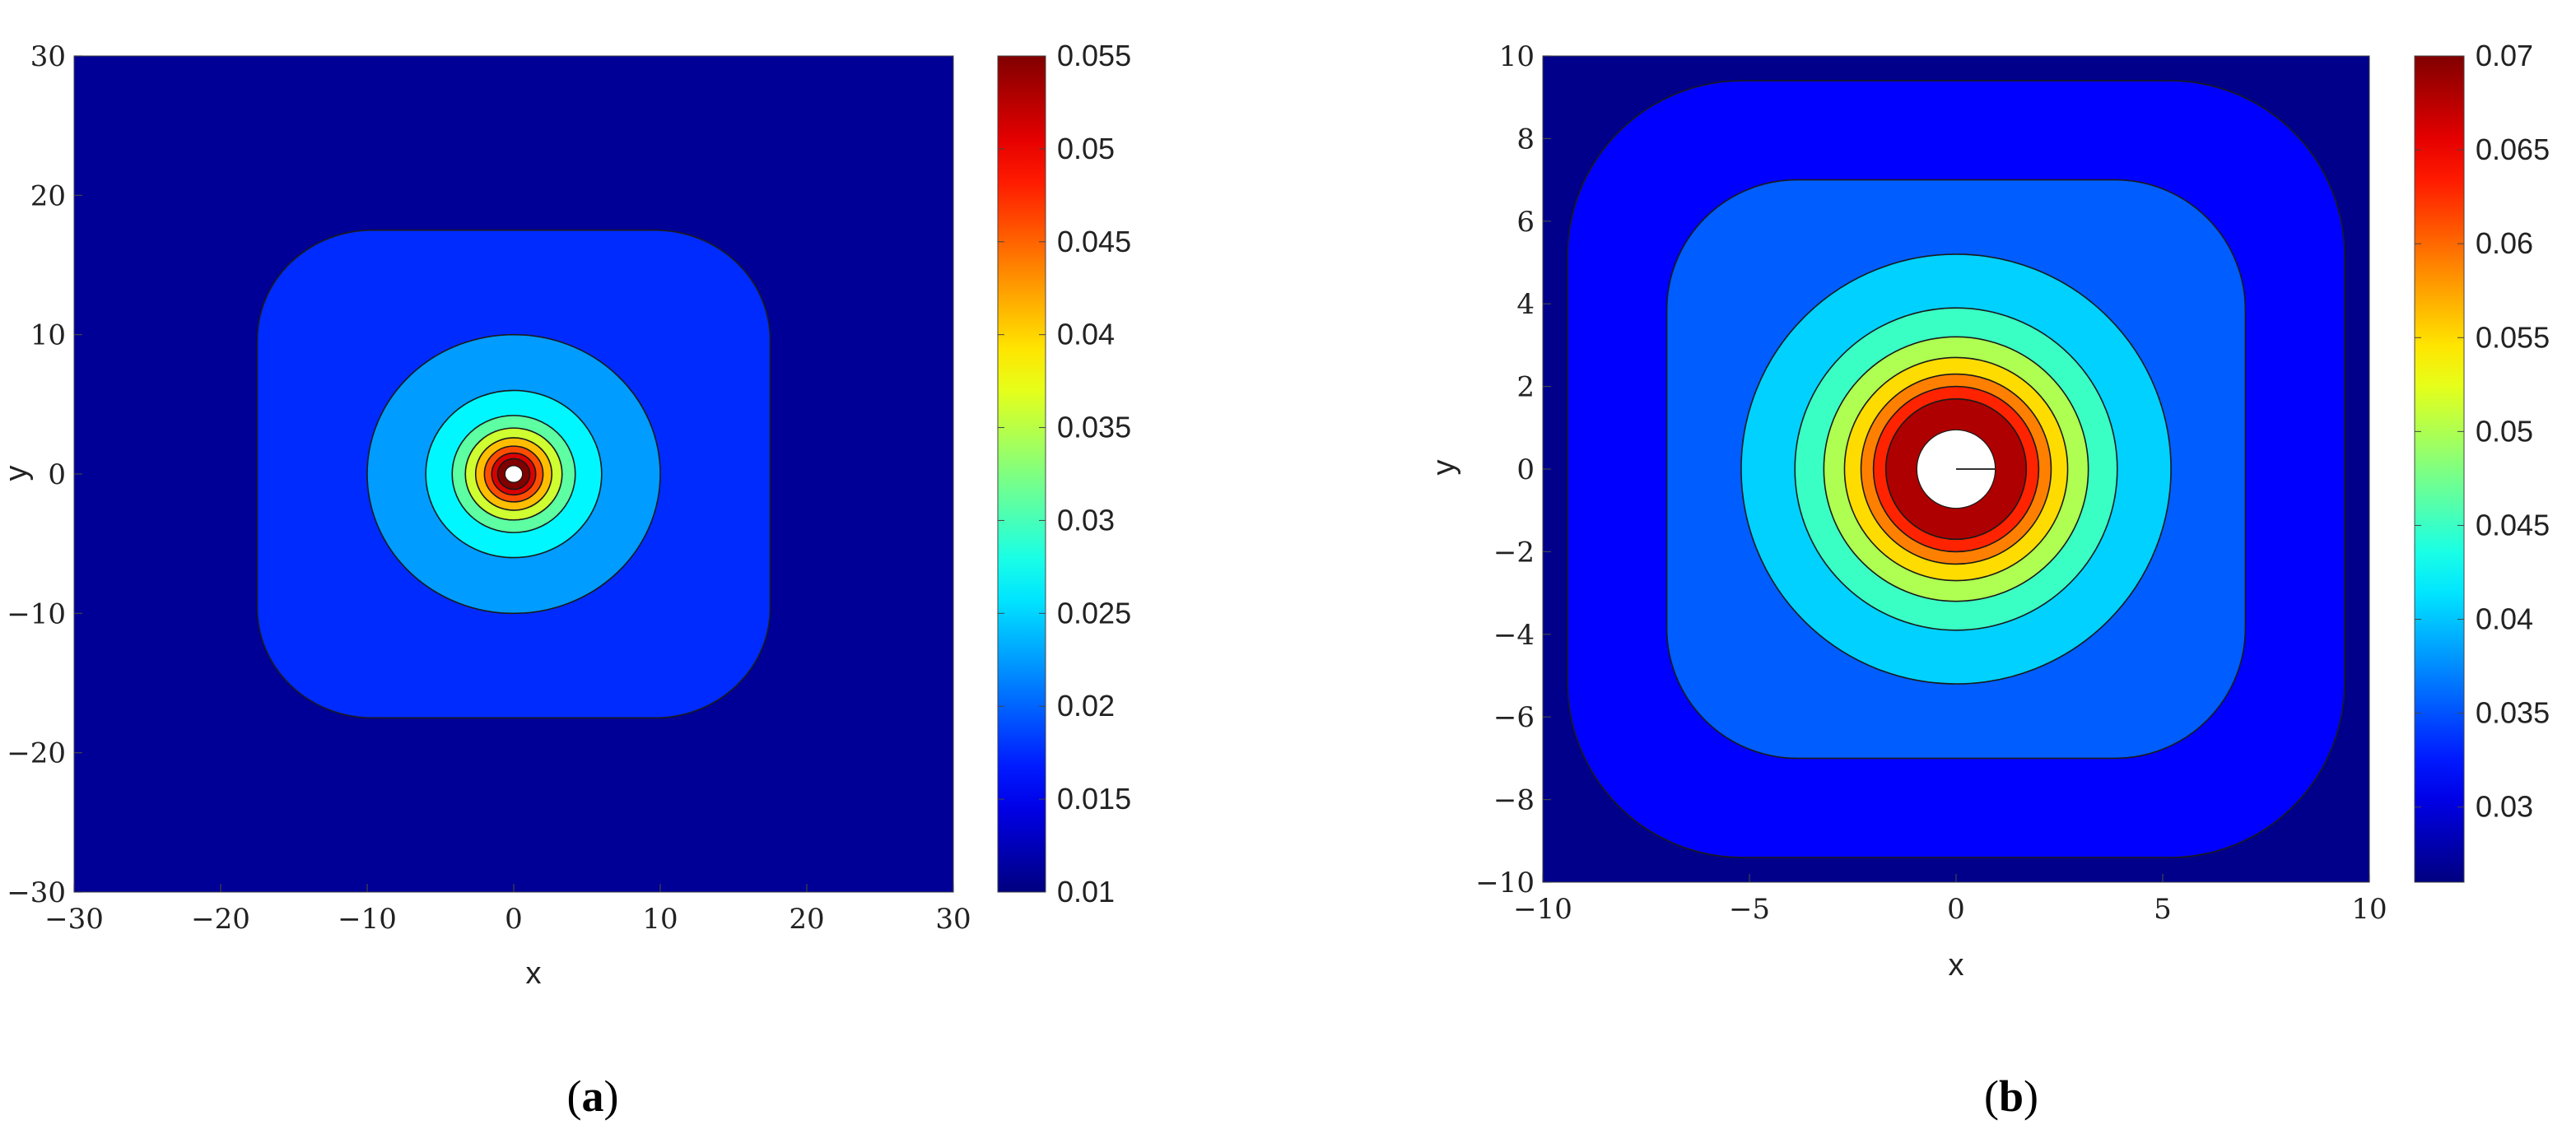 This screenshot has width=2576, height=1148. I want to click on y-tick-label: 8, so click(1525, 139).